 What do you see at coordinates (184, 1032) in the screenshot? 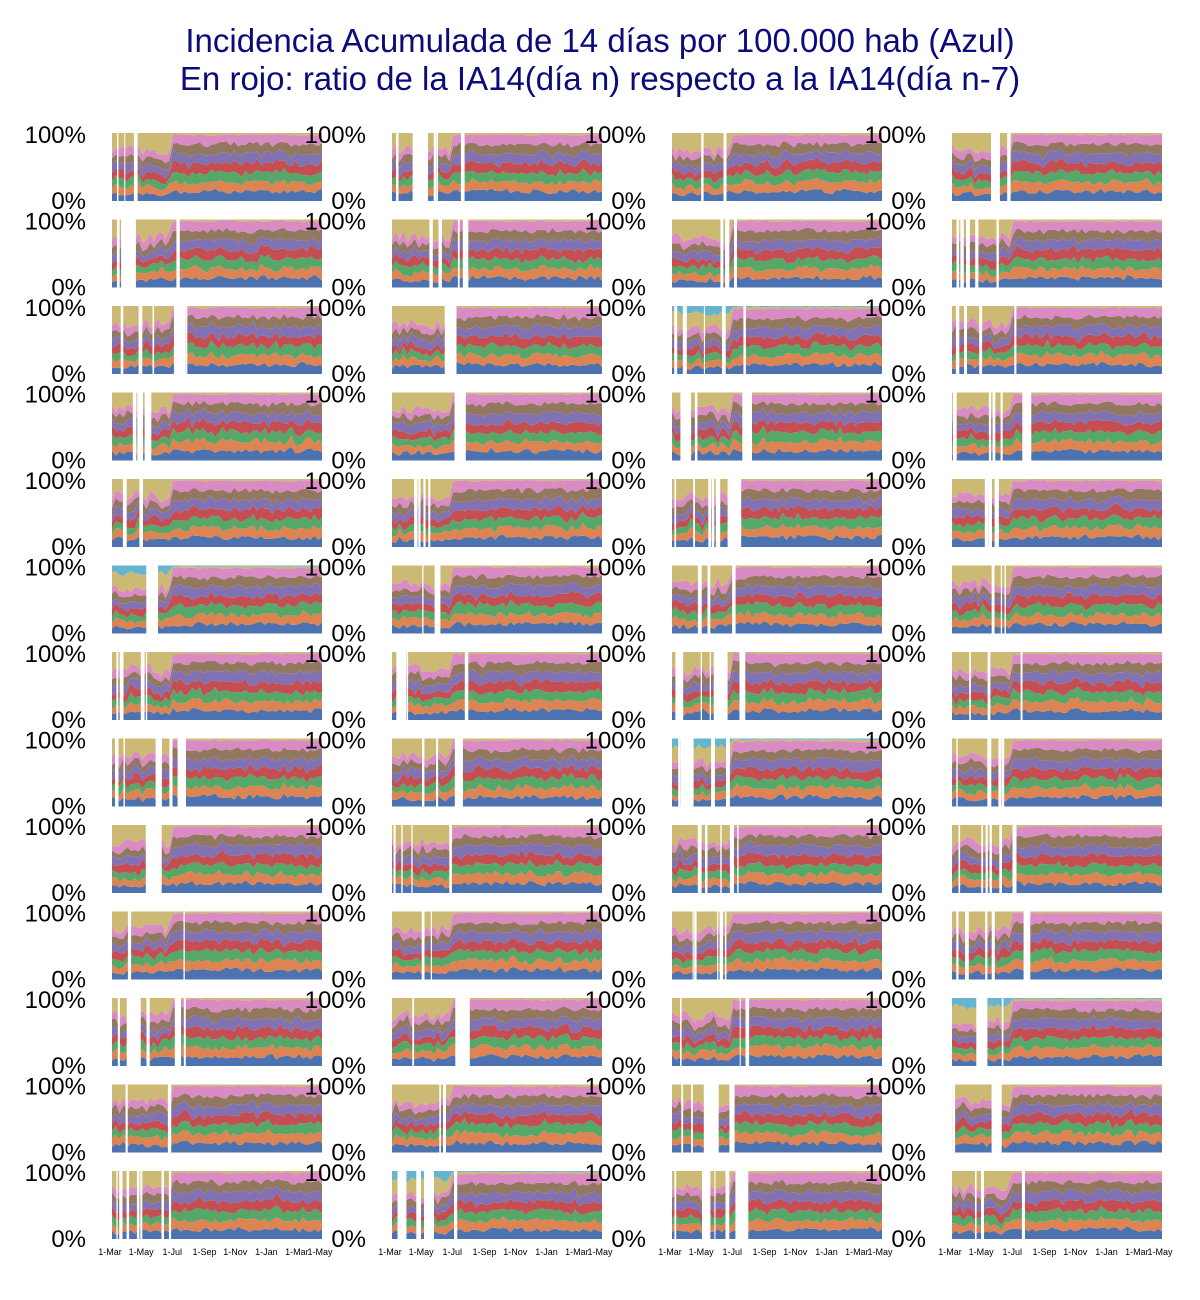
I see `panel-41-gap` at bounding box center [184, 1032].